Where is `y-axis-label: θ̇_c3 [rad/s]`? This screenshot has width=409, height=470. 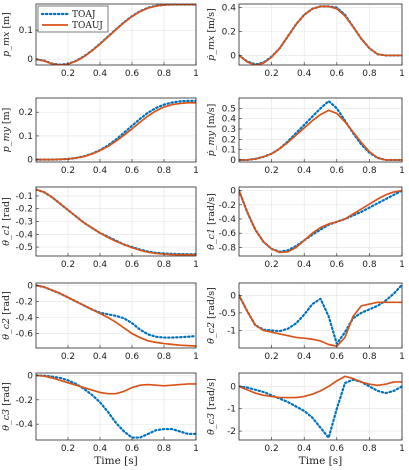
y-axis-label: θ̇_c3 [rad/s] is located at coordinates (211, 406).